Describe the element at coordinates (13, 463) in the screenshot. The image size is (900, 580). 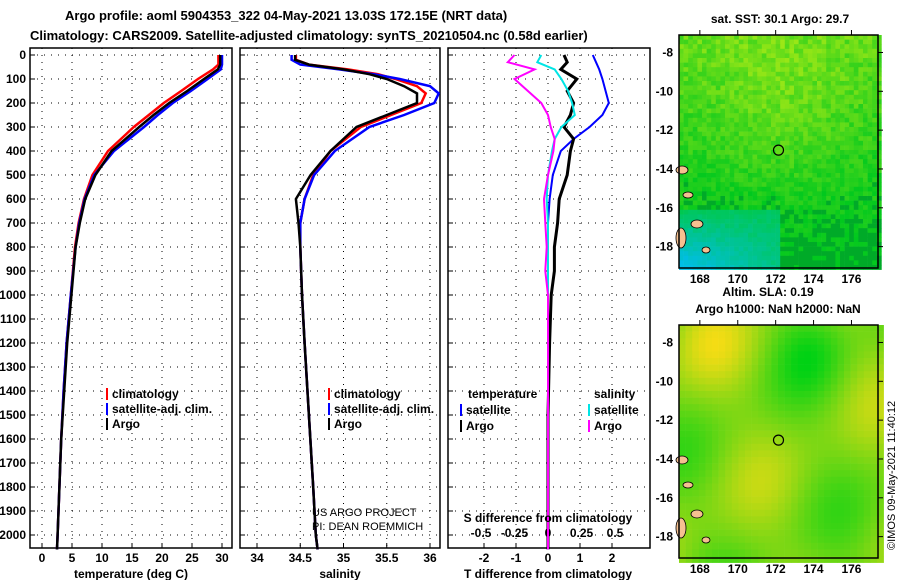
I see `ytick-label-1700: 1700` at that location.